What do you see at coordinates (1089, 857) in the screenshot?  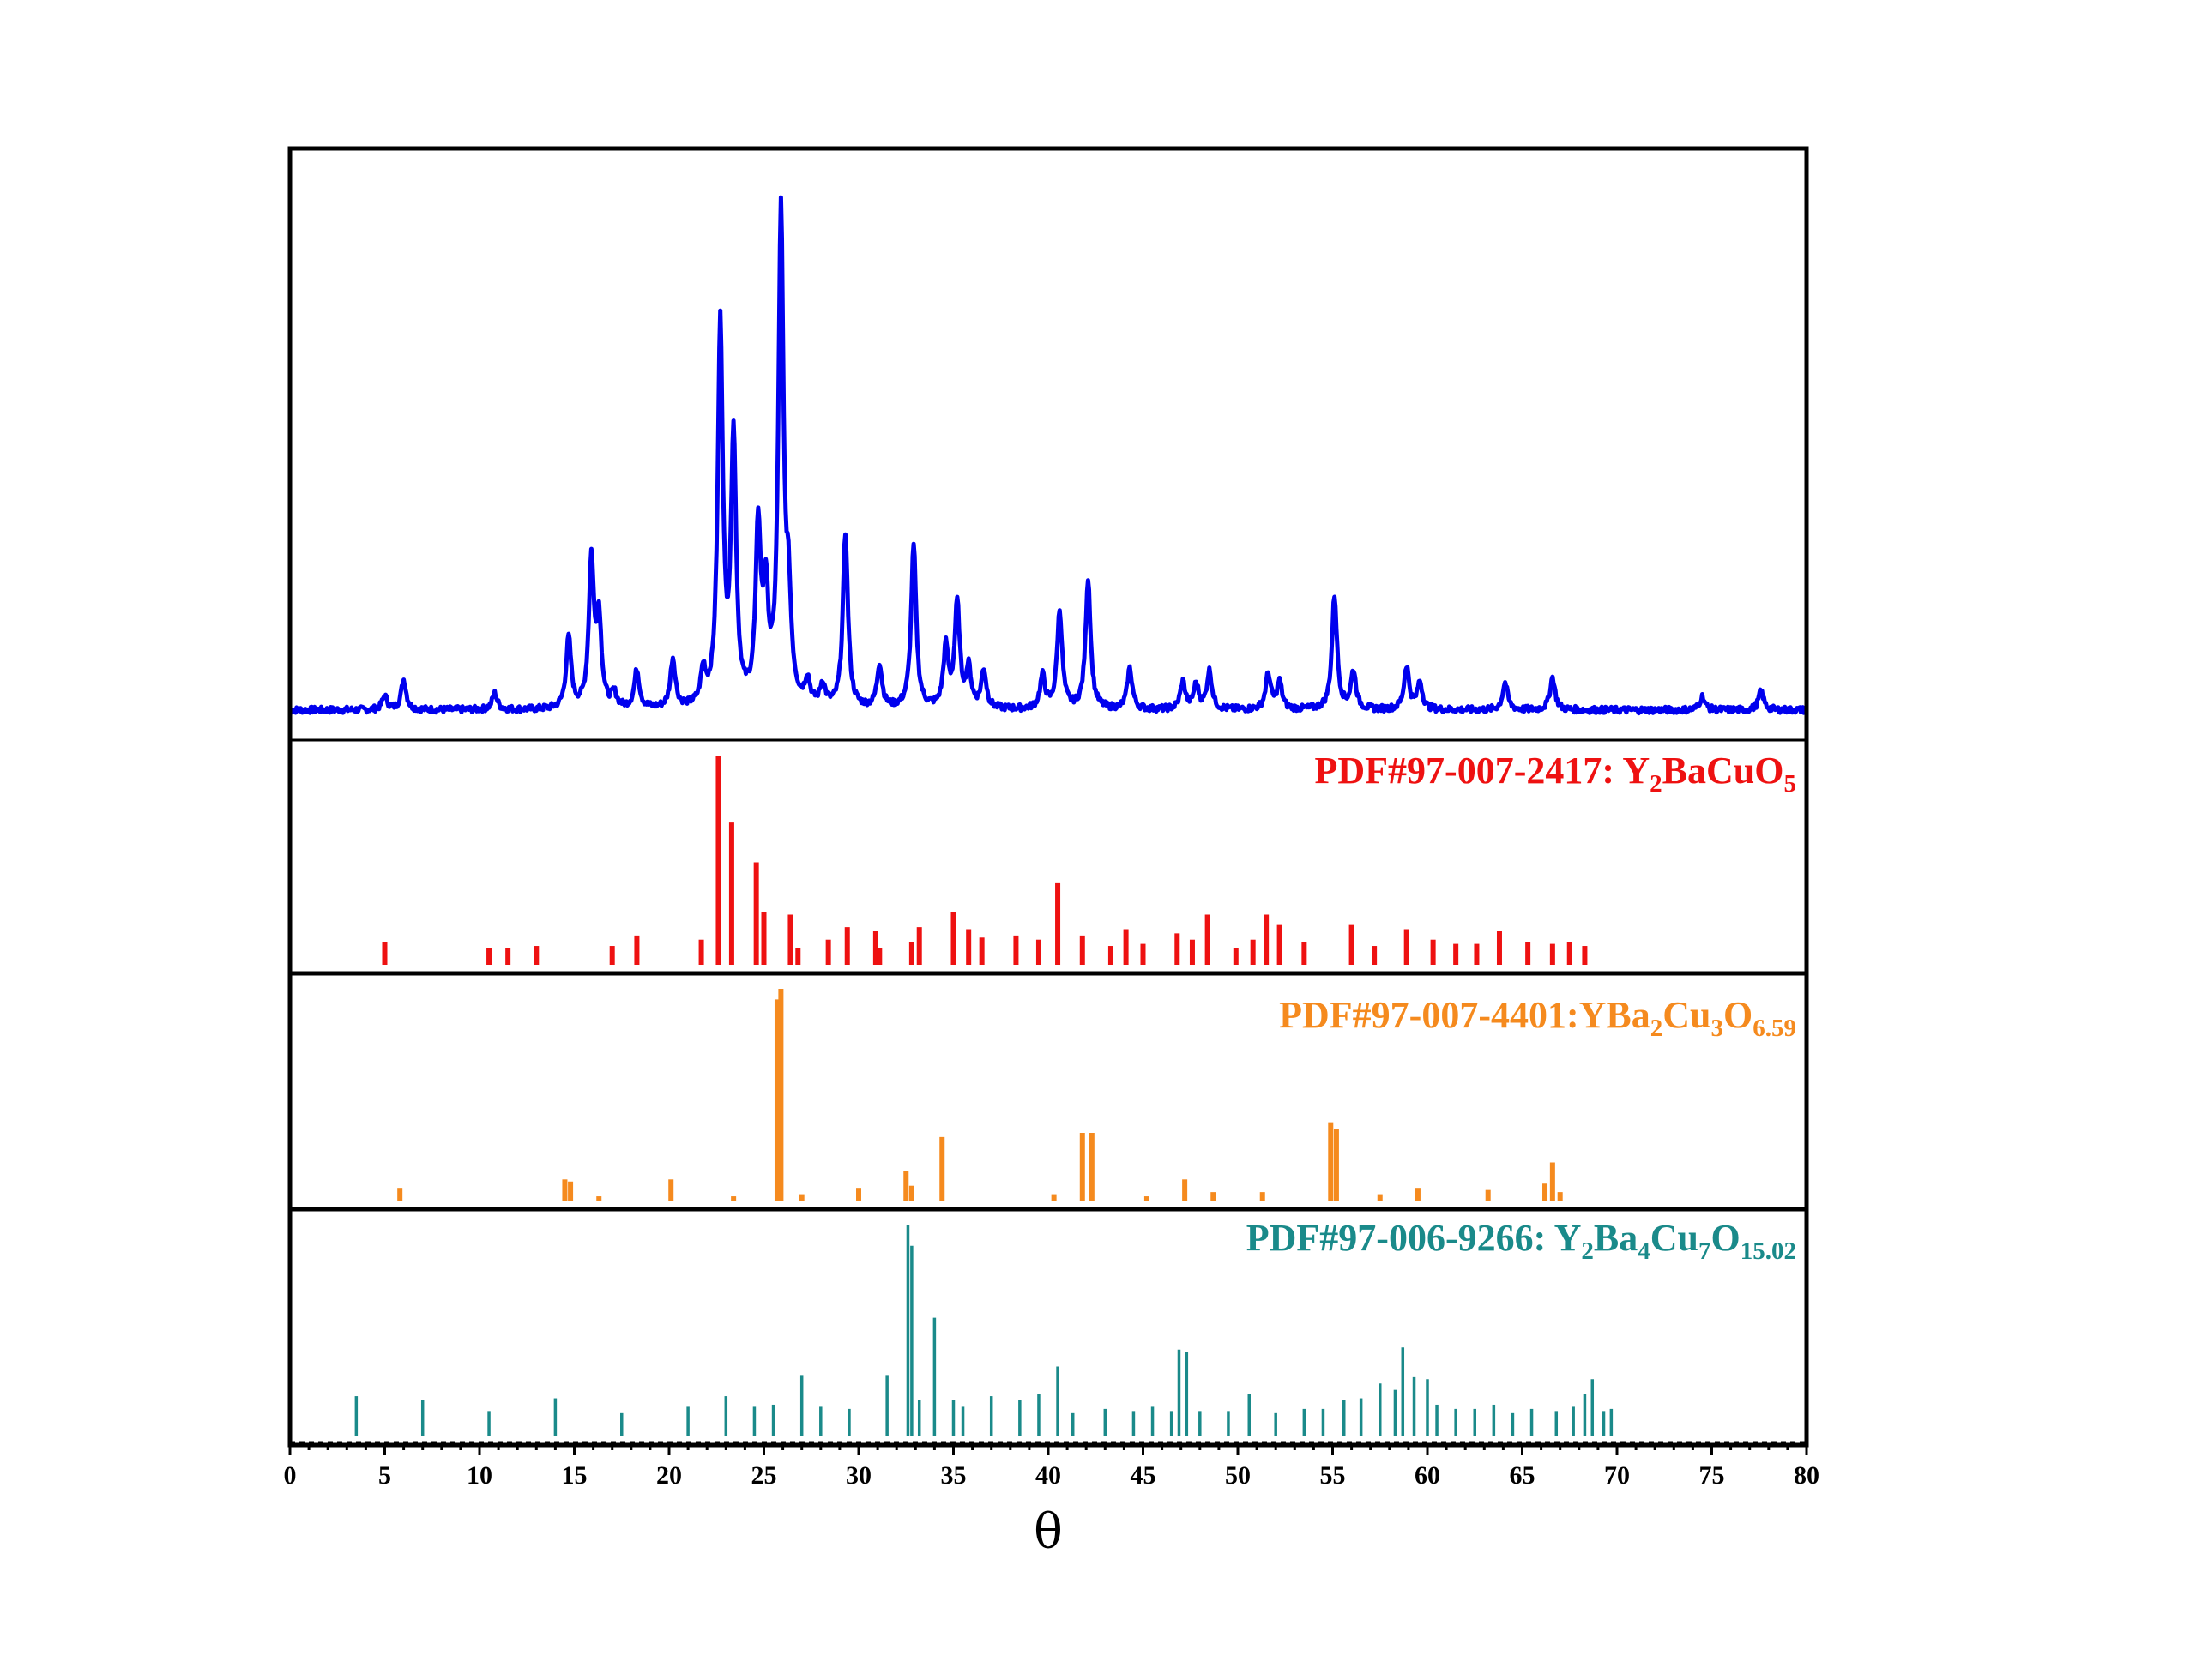 I see `panel-1: PDF#97-007-2417: Y2BaCuO5` at bounding box center [1089, 857].